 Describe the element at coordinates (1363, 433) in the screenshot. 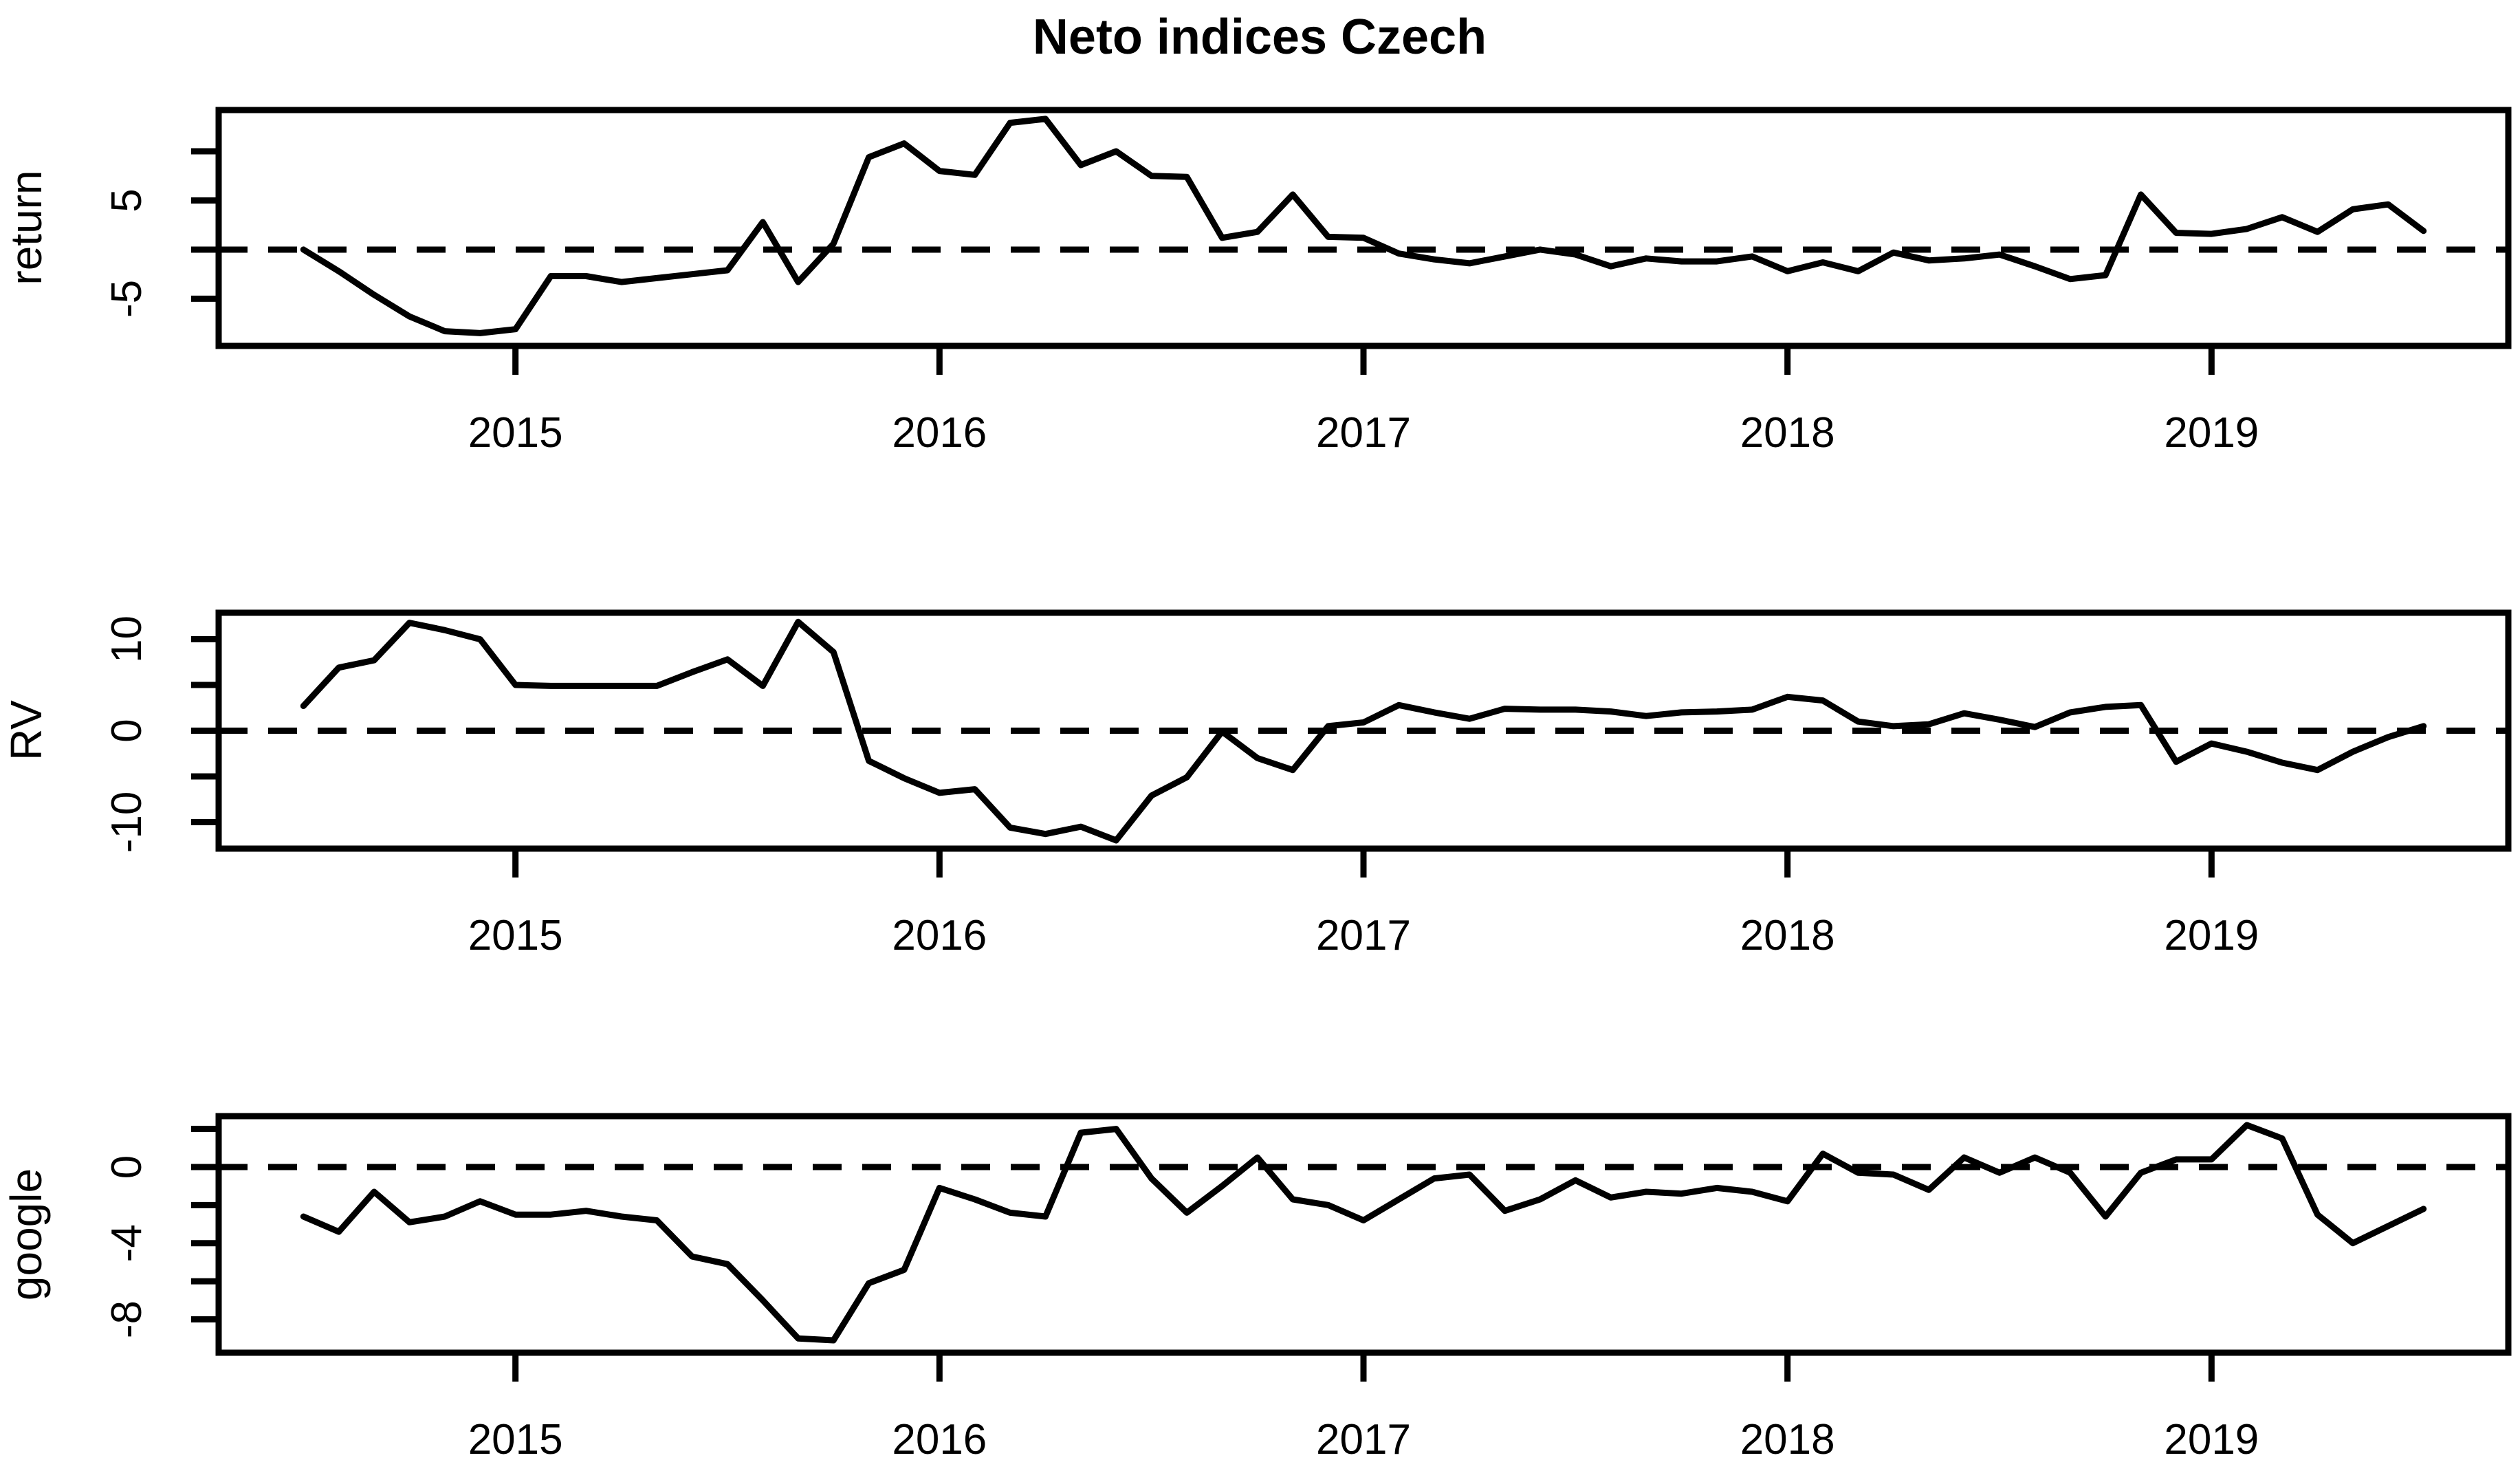

I see `x-tick-label-return-2017: 2017` at that location.